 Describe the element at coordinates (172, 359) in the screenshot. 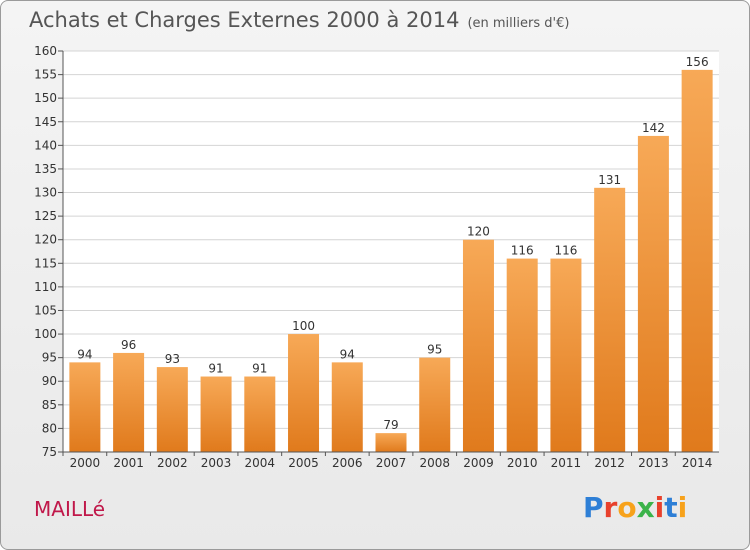

I see `data-label-2002: 93` at that location.